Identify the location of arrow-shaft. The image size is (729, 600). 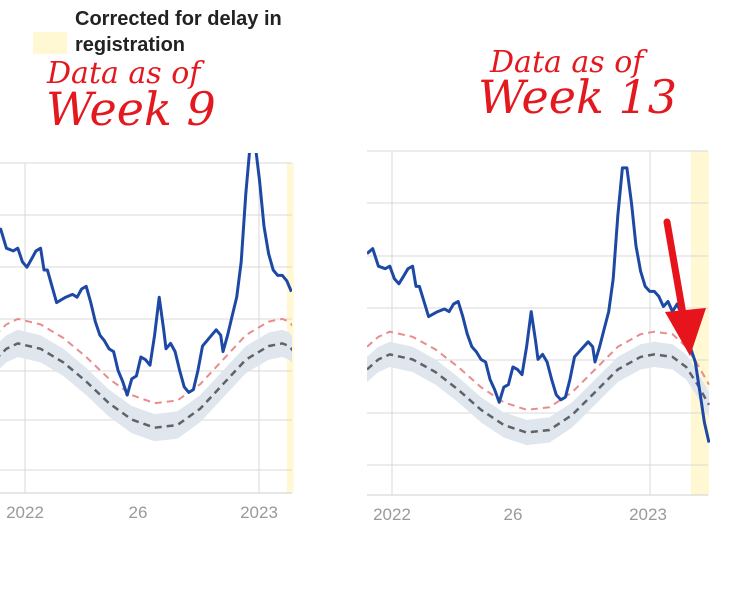
(675, 271).